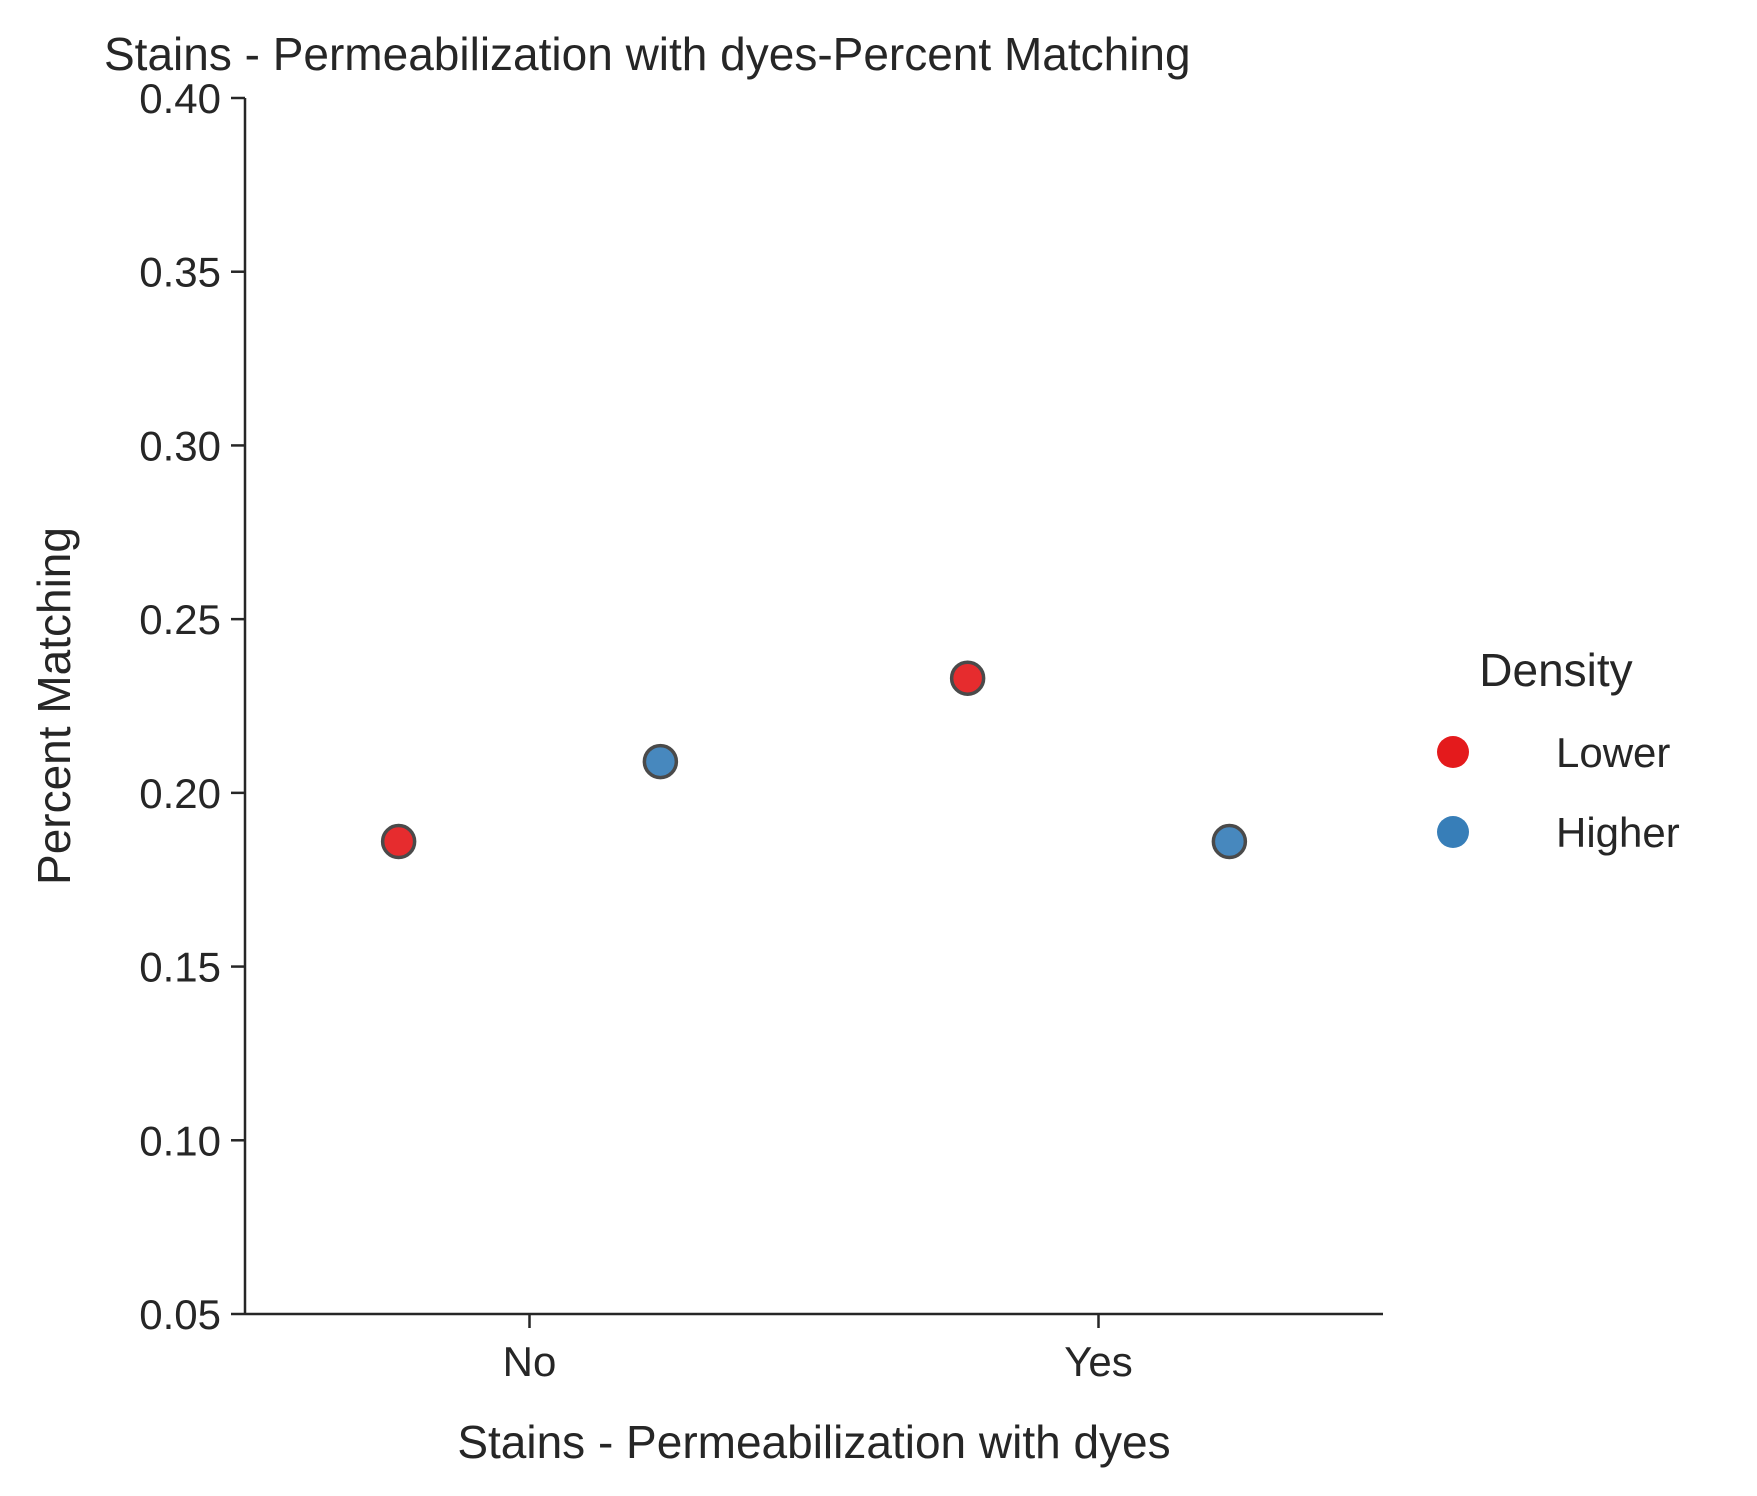  Describe the element at coordinates (530, 1361) in the screenshot. I see `x-tick-label-no: No` at that location.